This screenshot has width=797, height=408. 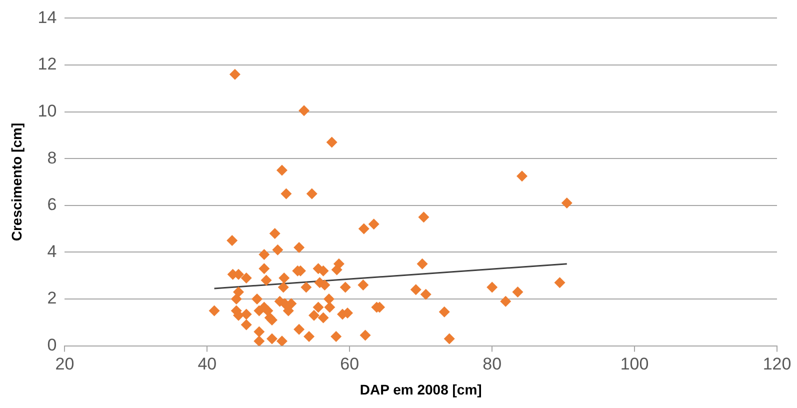 I want to click on y-axis-title: Crescimento [cm], so click(x=16, y=182).